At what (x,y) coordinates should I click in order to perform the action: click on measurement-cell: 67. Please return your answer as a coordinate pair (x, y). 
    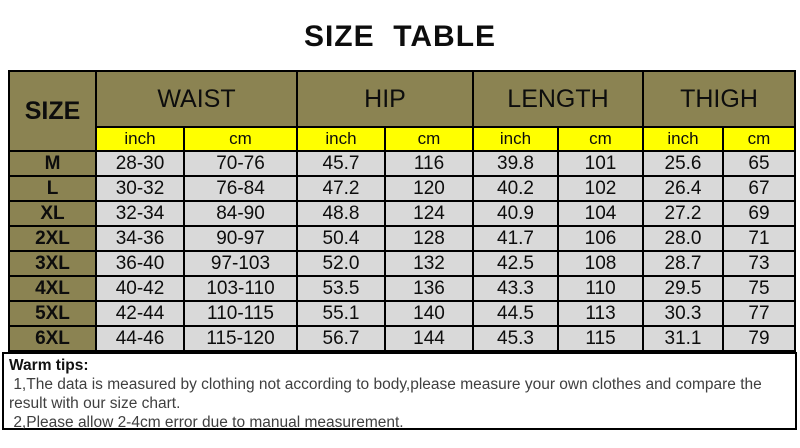
    Looking at the image, I should click on (759, 188).